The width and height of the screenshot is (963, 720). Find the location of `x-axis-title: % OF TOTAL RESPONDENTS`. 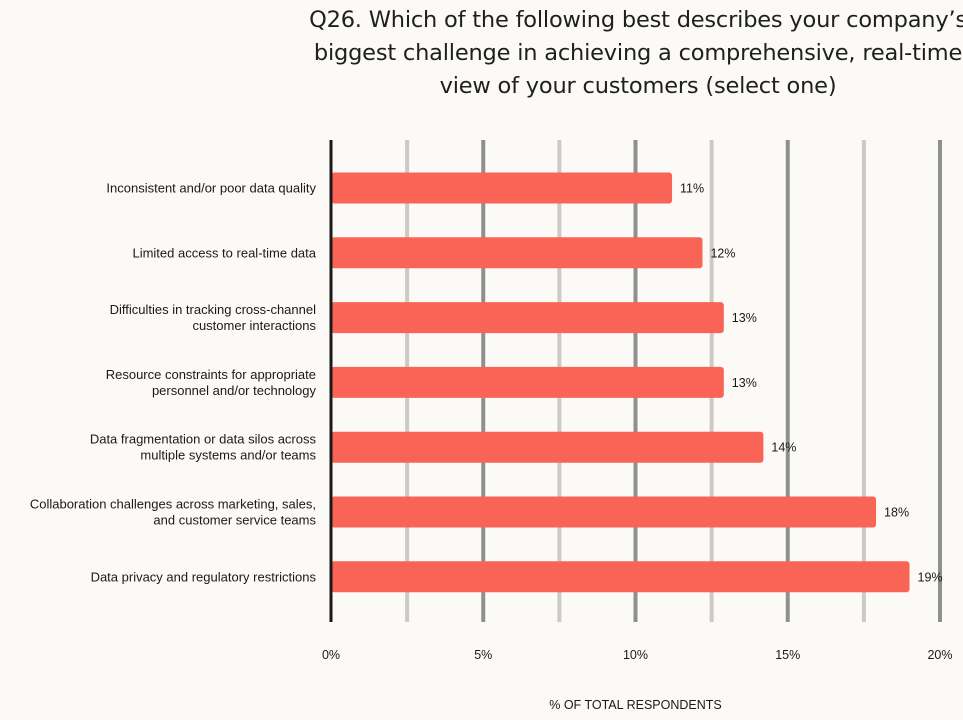

x-axis-title: % OF TOTAL RESPONDENTS is located at coordinates (635, 705).